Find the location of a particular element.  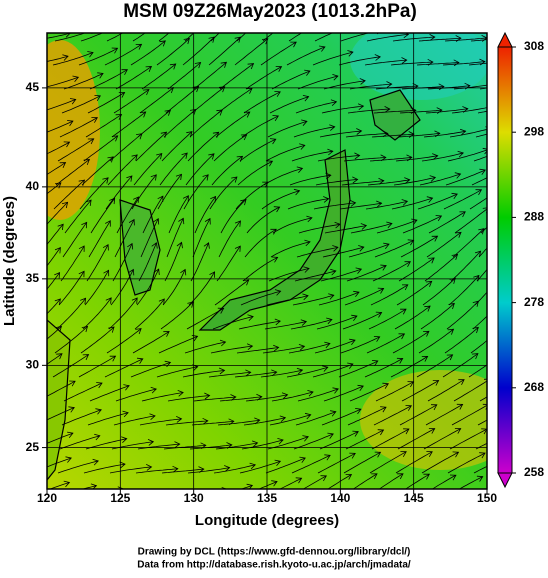

colorbar-tick-label: 288 is located at coordinates (534, 217).